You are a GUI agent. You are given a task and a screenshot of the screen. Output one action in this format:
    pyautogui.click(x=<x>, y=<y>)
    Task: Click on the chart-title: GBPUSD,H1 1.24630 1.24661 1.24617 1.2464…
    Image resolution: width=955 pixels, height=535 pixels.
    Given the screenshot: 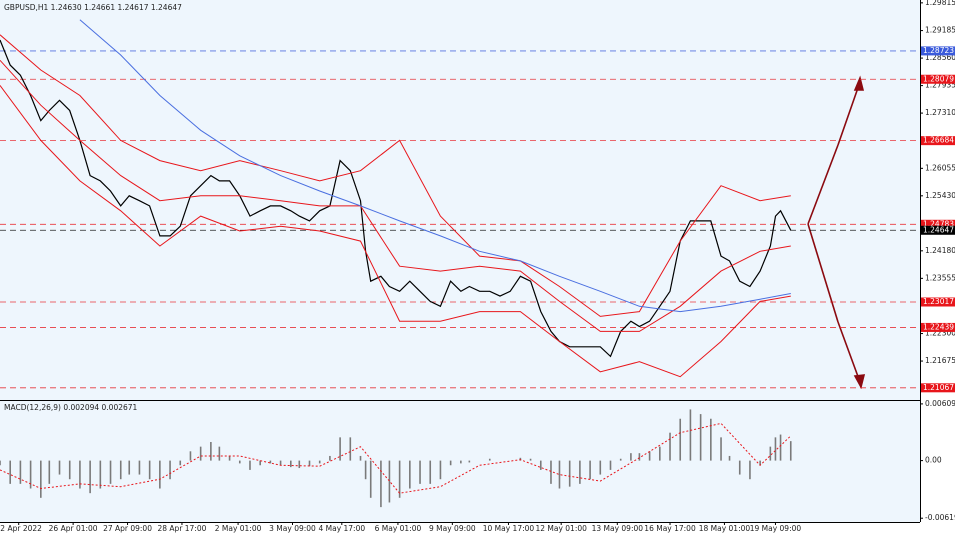 What is the action you would take?
    pyautogui.click(x=93, y=7)
    